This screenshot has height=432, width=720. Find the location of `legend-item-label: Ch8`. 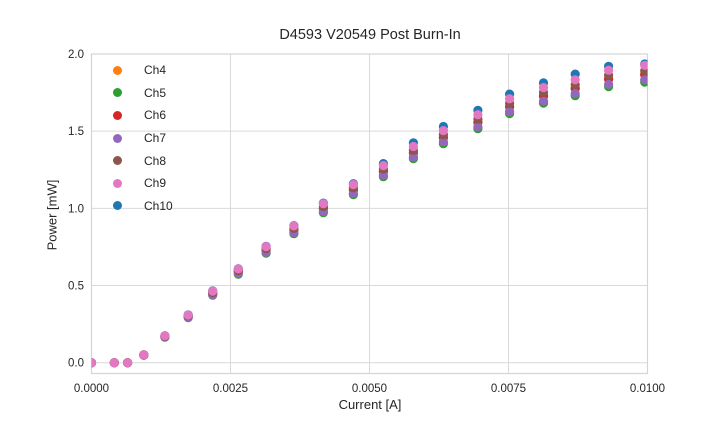

legend-item-label: Ch8 is located at coordinates (155, 160).